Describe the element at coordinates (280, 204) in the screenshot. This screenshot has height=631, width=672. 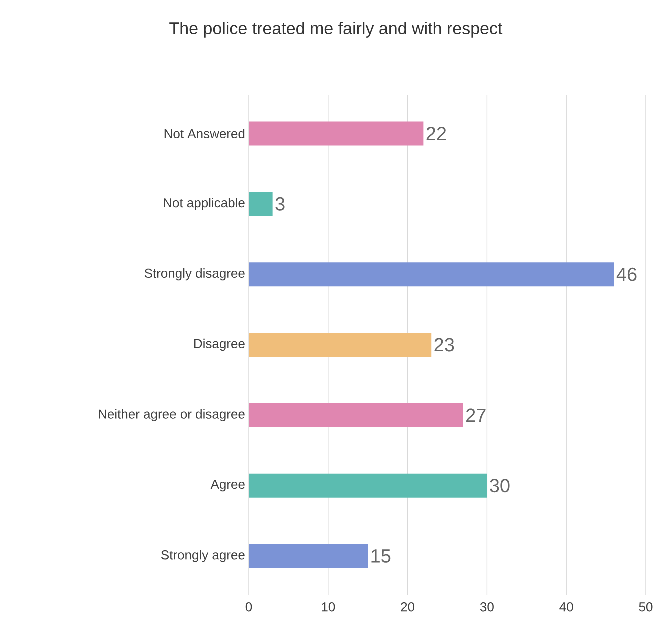
I see `data-label: 3` at that location.